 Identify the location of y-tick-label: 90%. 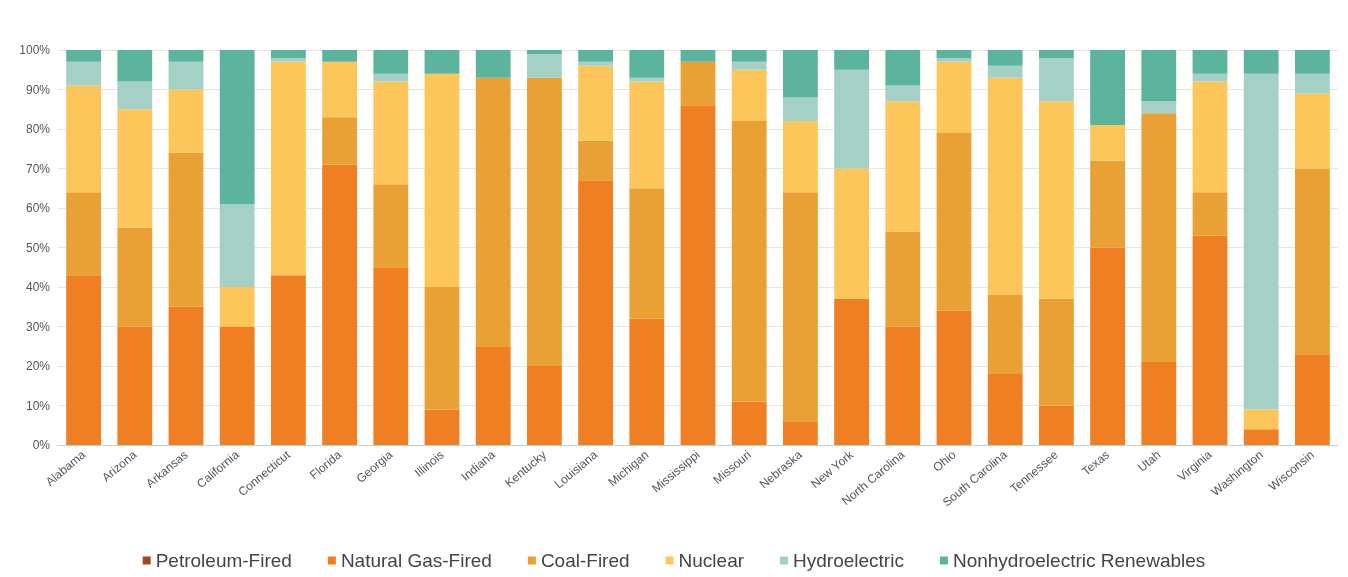
(38, 89).